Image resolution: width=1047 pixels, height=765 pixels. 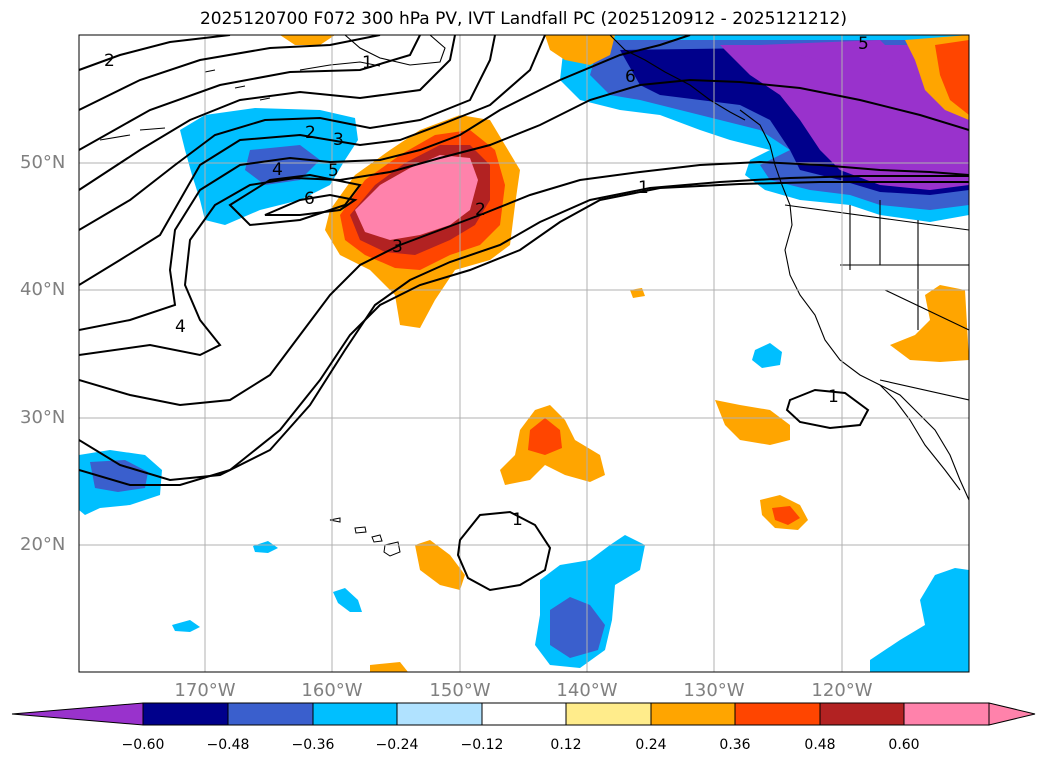 What do you see at coordinates (240, 101) in the screenshot?
I see `coastline-aleutians` at bounding box center [240, 101].